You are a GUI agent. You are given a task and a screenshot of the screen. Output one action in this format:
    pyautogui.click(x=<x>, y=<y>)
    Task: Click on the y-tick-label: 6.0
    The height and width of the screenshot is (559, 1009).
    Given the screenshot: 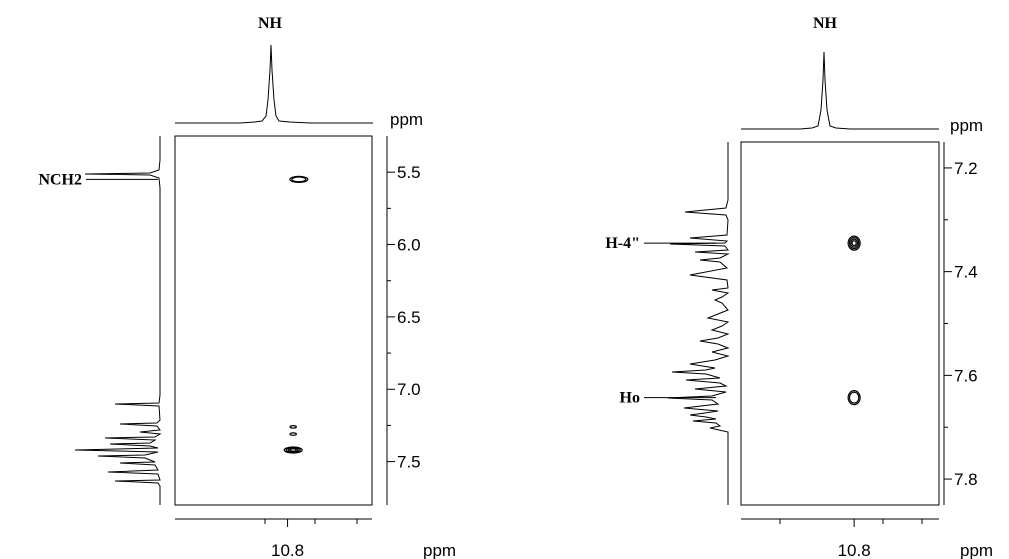 What is the action you would take?
    pyautogui.click(x=409, y=245)
    